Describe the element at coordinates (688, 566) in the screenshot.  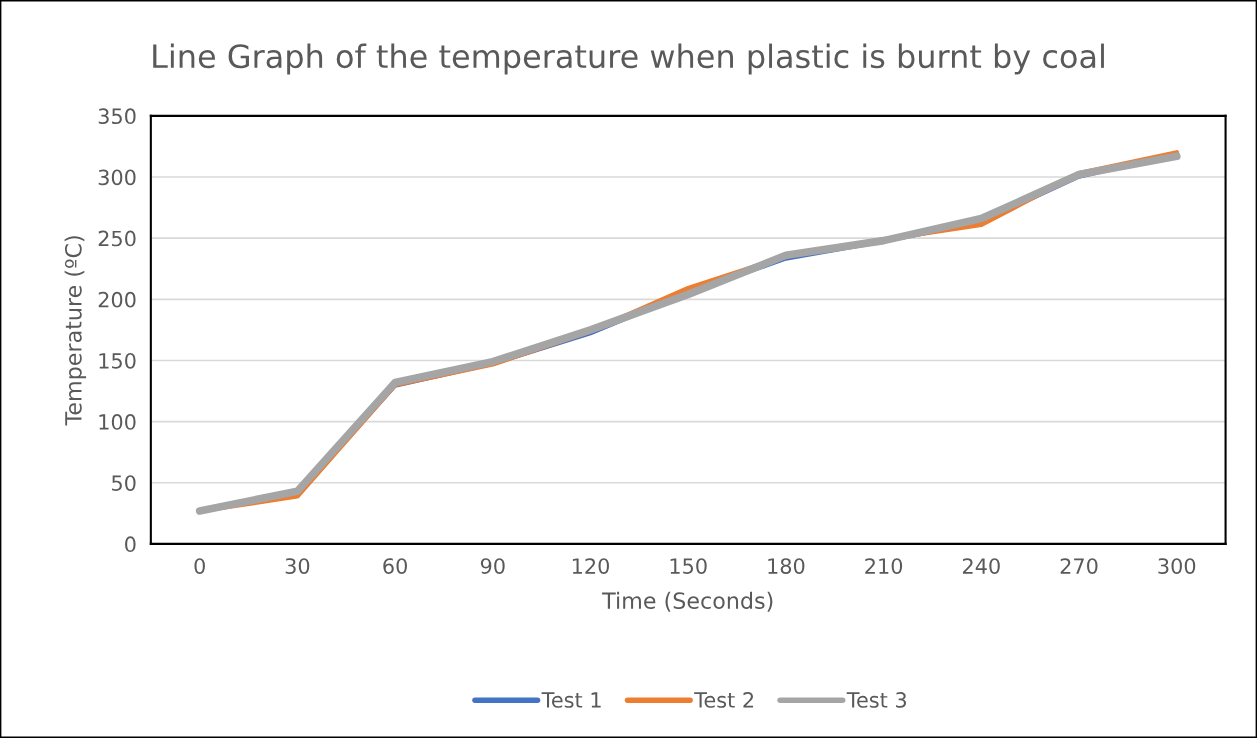
I see `x-tick-label: 150` at that location.